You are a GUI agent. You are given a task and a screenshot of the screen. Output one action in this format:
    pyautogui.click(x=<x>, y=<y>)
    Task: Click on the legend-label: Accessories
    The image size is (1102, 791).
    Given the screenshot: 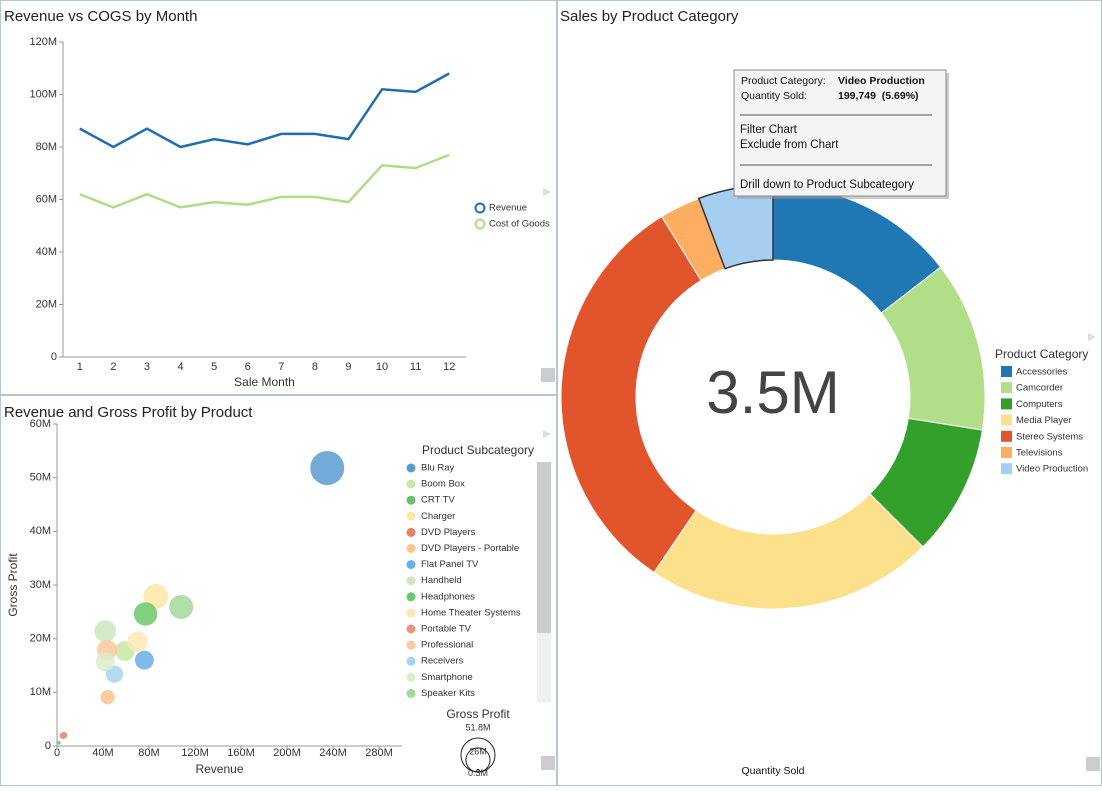 What is the action you would take?
    pyautogui.click(x=1041, y=372)
    